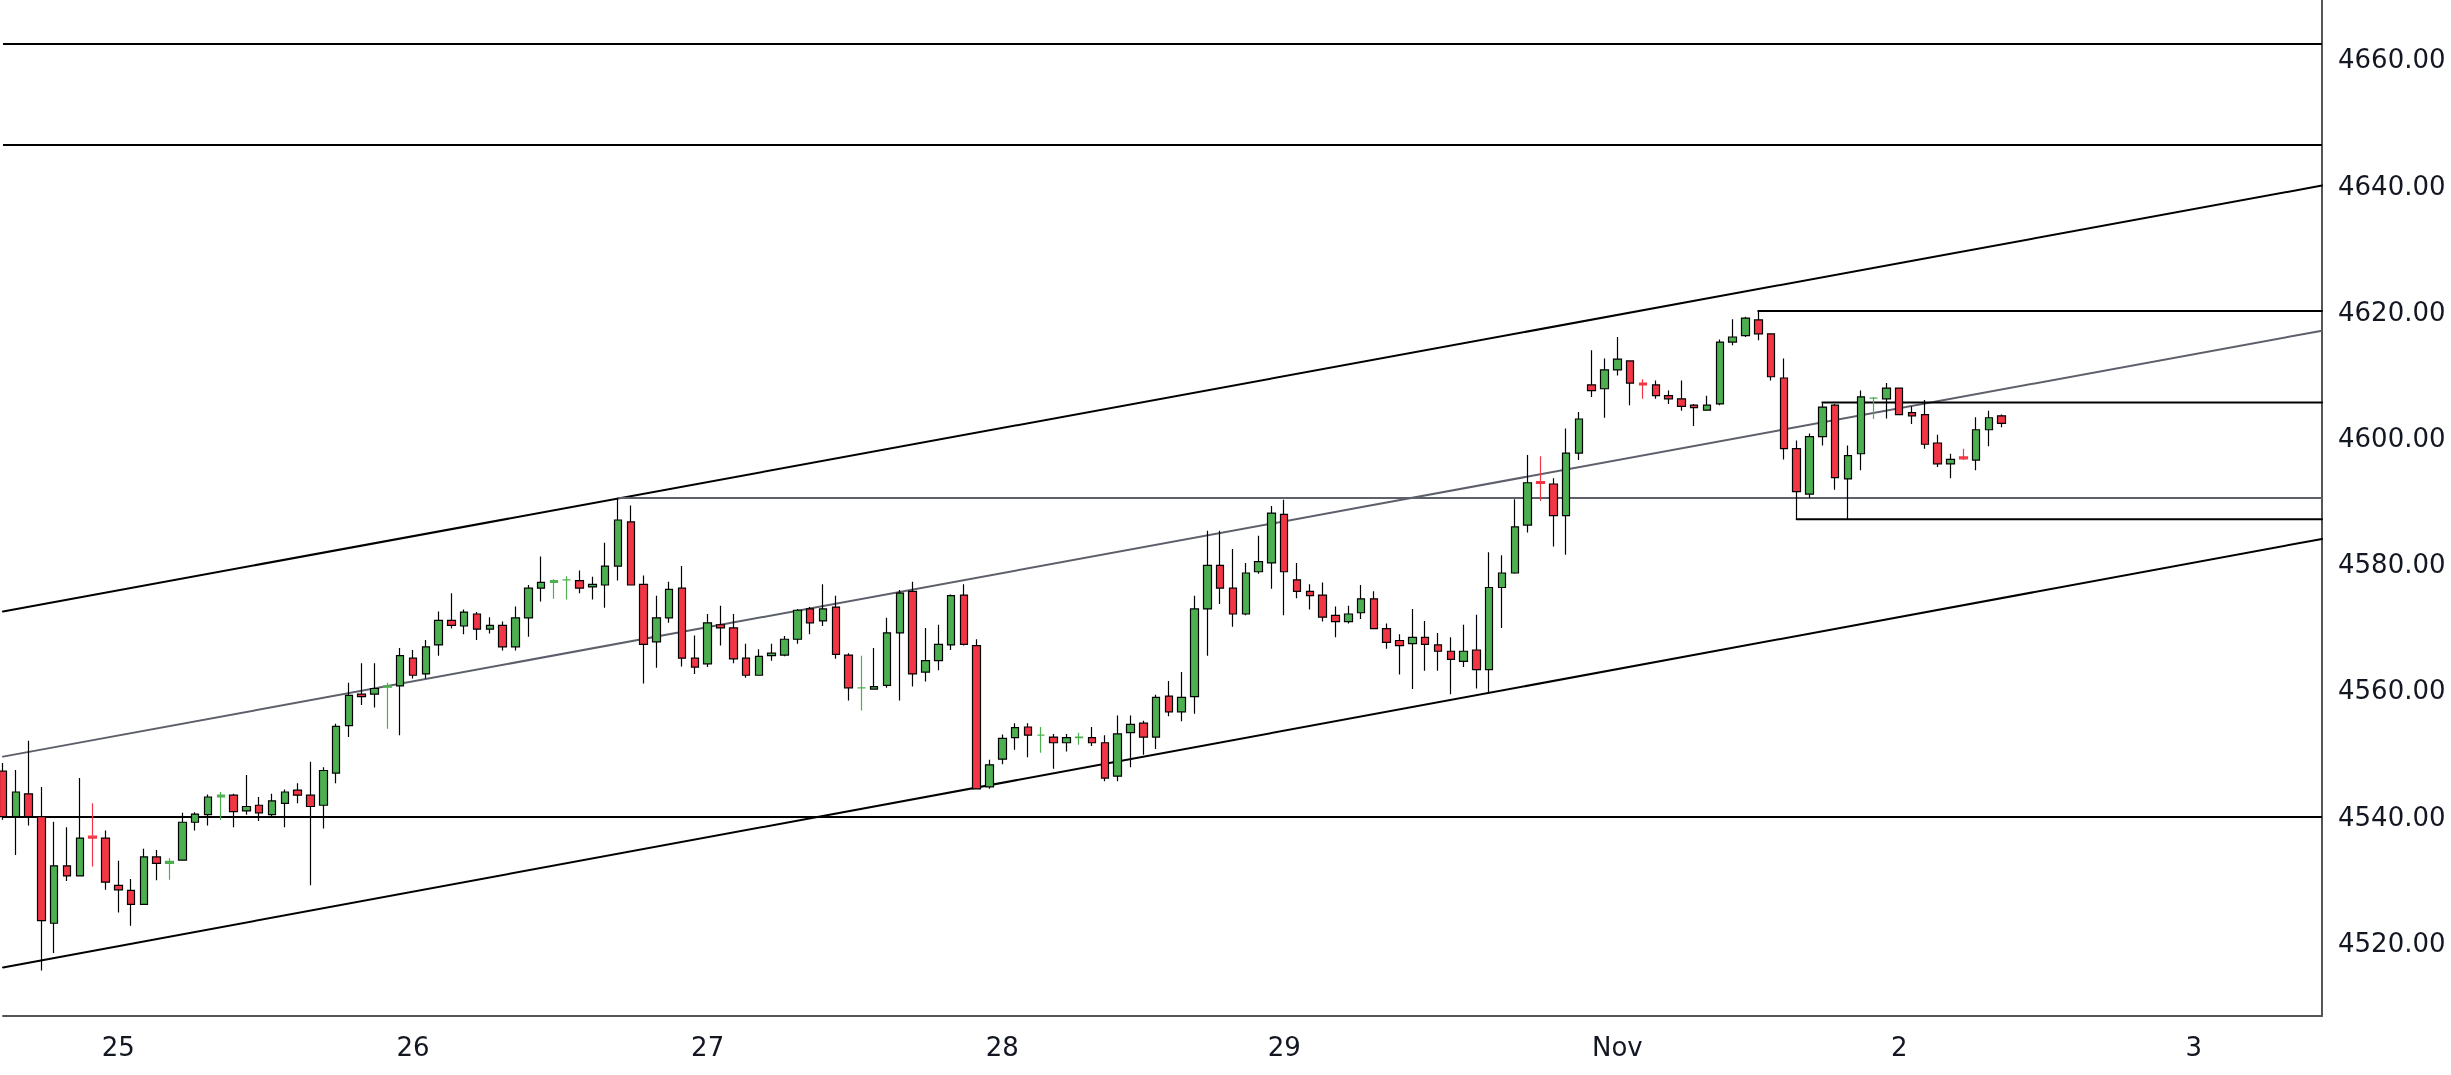 Image resolution: width=2451 pixels, height=1075 pixels. Describe the element at coordinates (2392, 437) in the screenshot. I see `y-tick-label: 4600.00` at that location.